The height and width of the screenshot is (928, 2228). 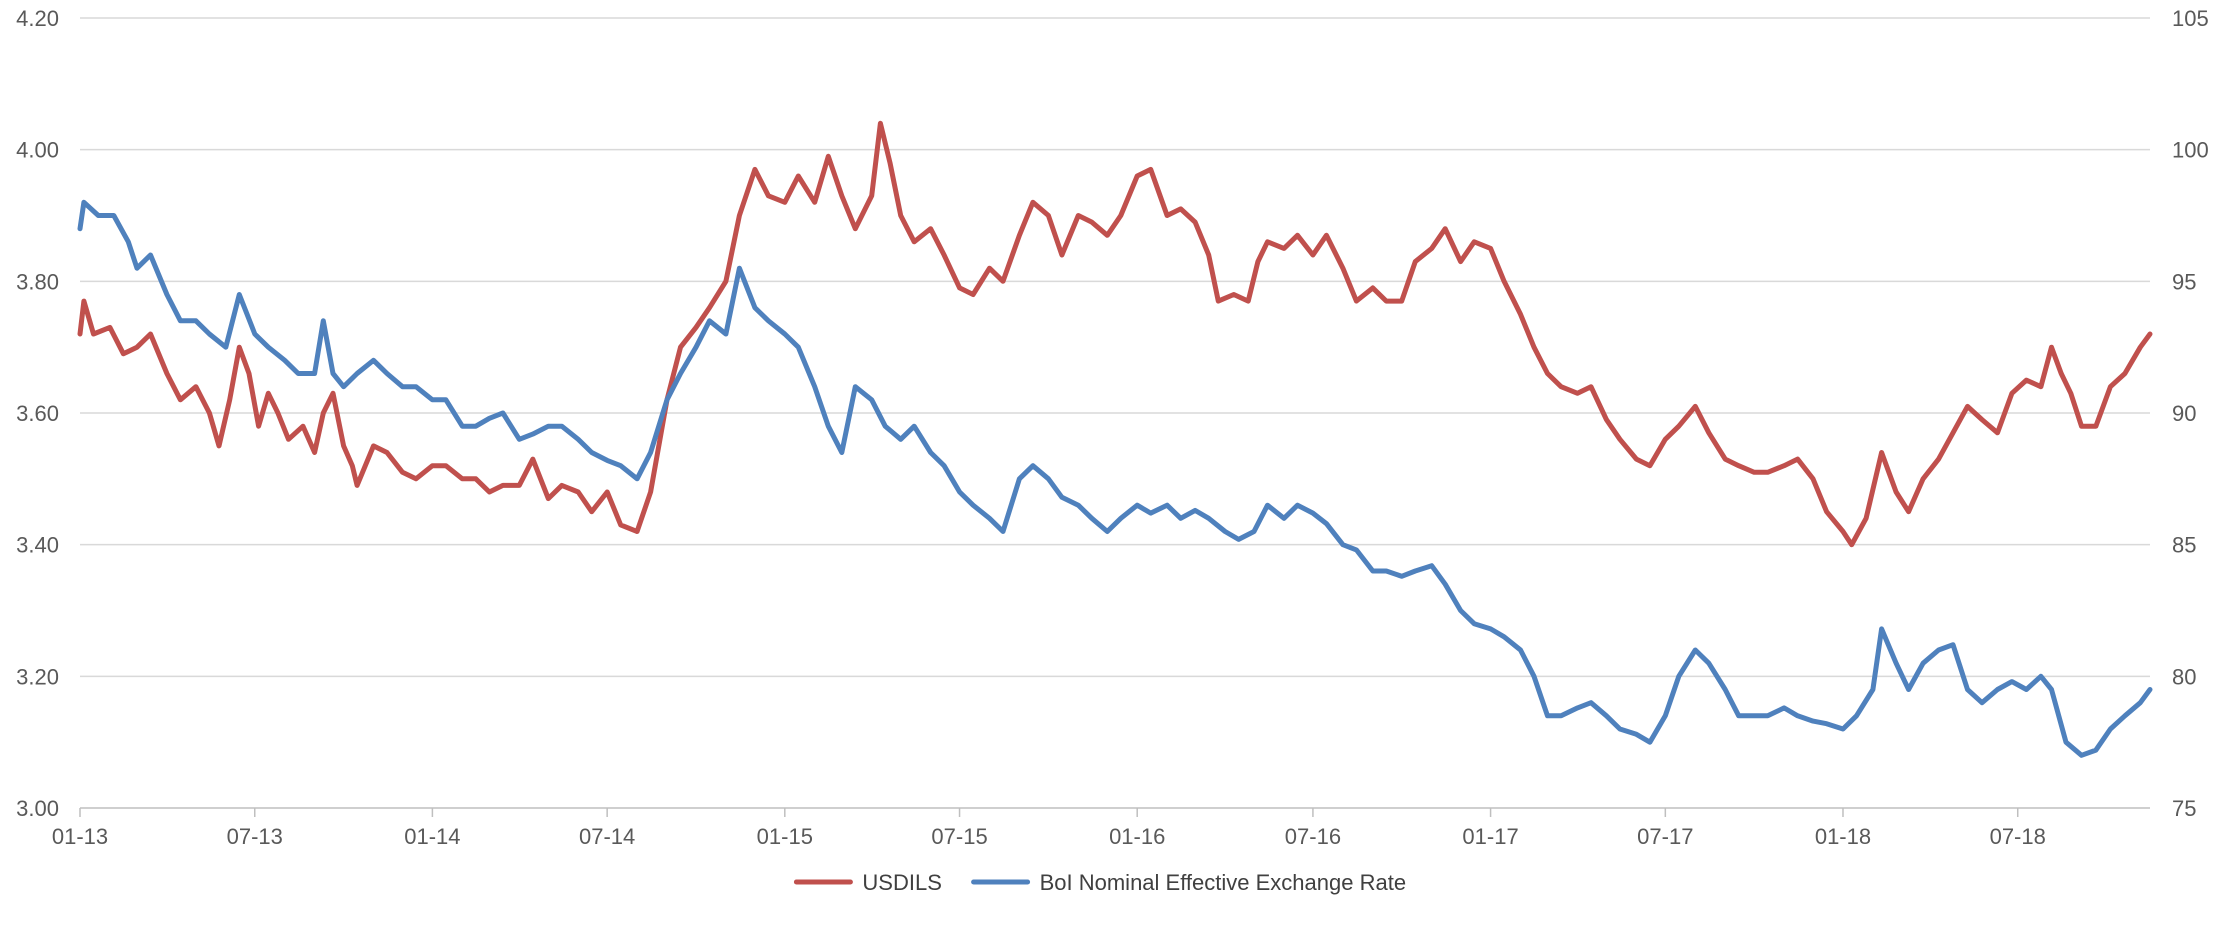 What do you see at coordinates (37, 676) in the screenshot?
I see `y-left-tick-label: 3.20` at bounding box center [37, 676].